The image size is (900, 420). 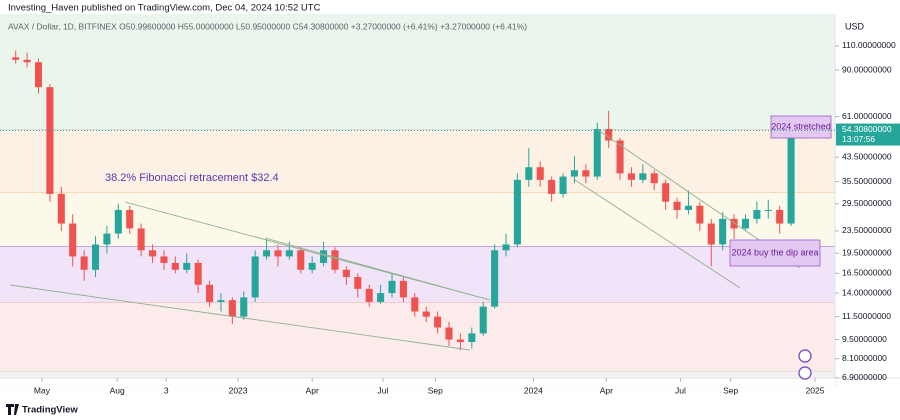 I want to click on price-scale, so click(x=867, y=201).